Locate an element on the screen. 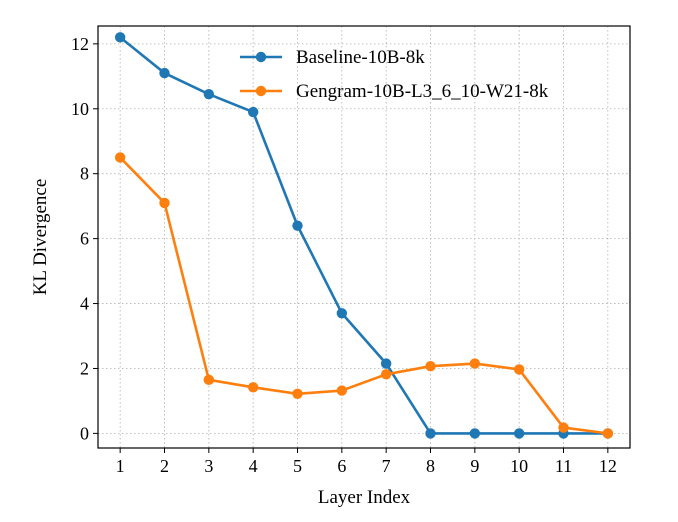  x-tick-label: 4 is located at coordinates (253, 466).